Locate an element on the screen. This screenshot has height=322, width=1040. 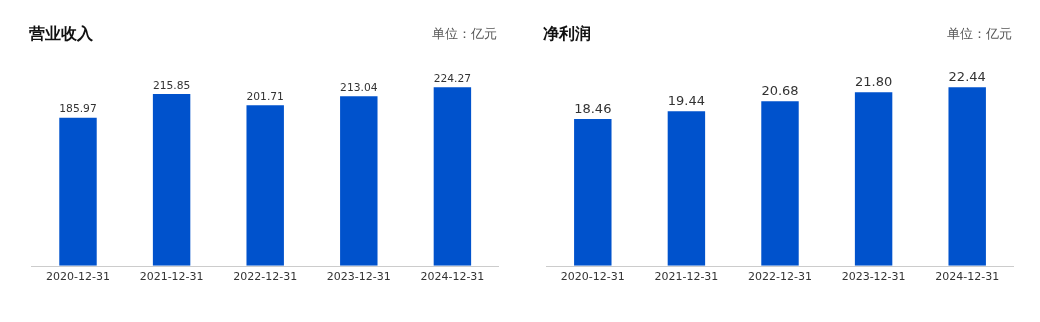
data-label: 185.97 is located at coordinates (78, 109).